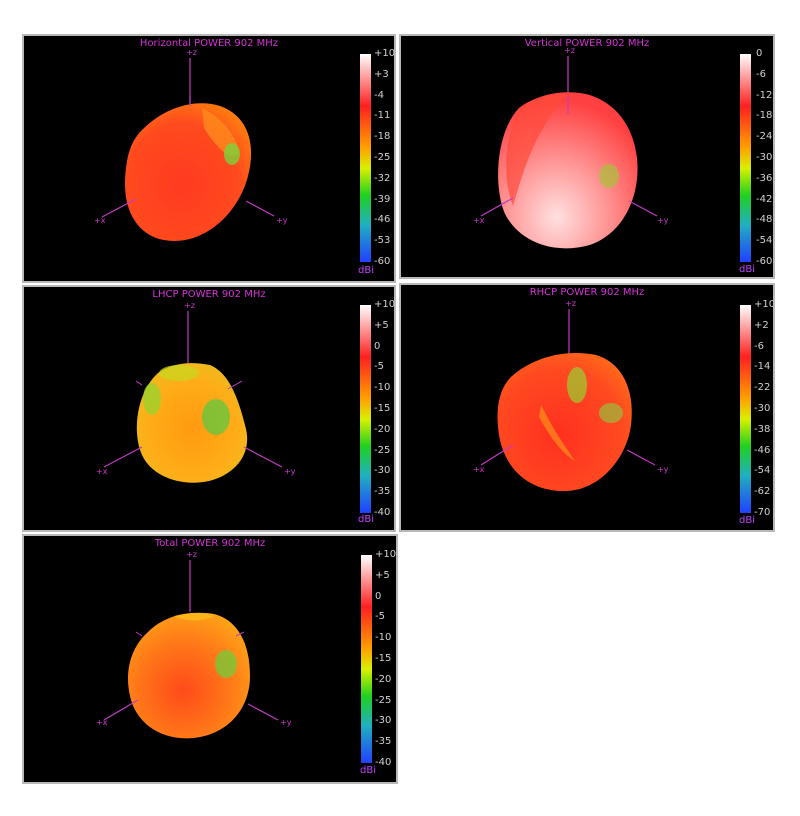 This screenshot has height=816, width=800. Describe the element at coordinates (382, 178) in the screenshot. I see `scale-tick: -32` at that location.